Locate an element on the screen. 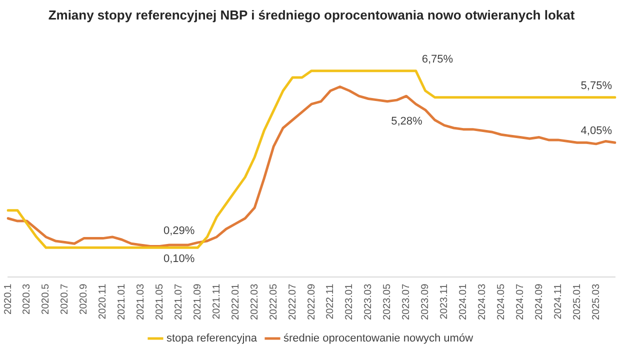  data-label: 0,29% is located at coordinates (179, 231).